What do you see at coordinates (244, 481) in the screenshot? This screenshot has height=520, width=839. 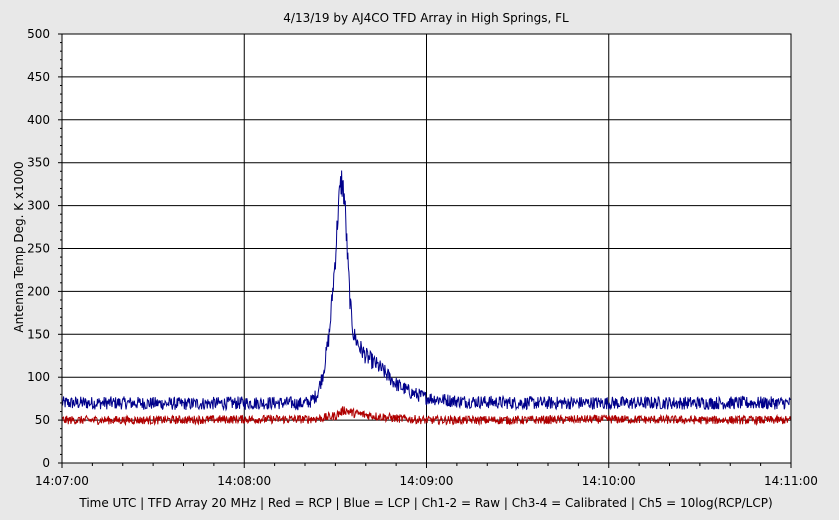 I see `x-tick-label: 14:08:00` at bounding box center [244, 481].